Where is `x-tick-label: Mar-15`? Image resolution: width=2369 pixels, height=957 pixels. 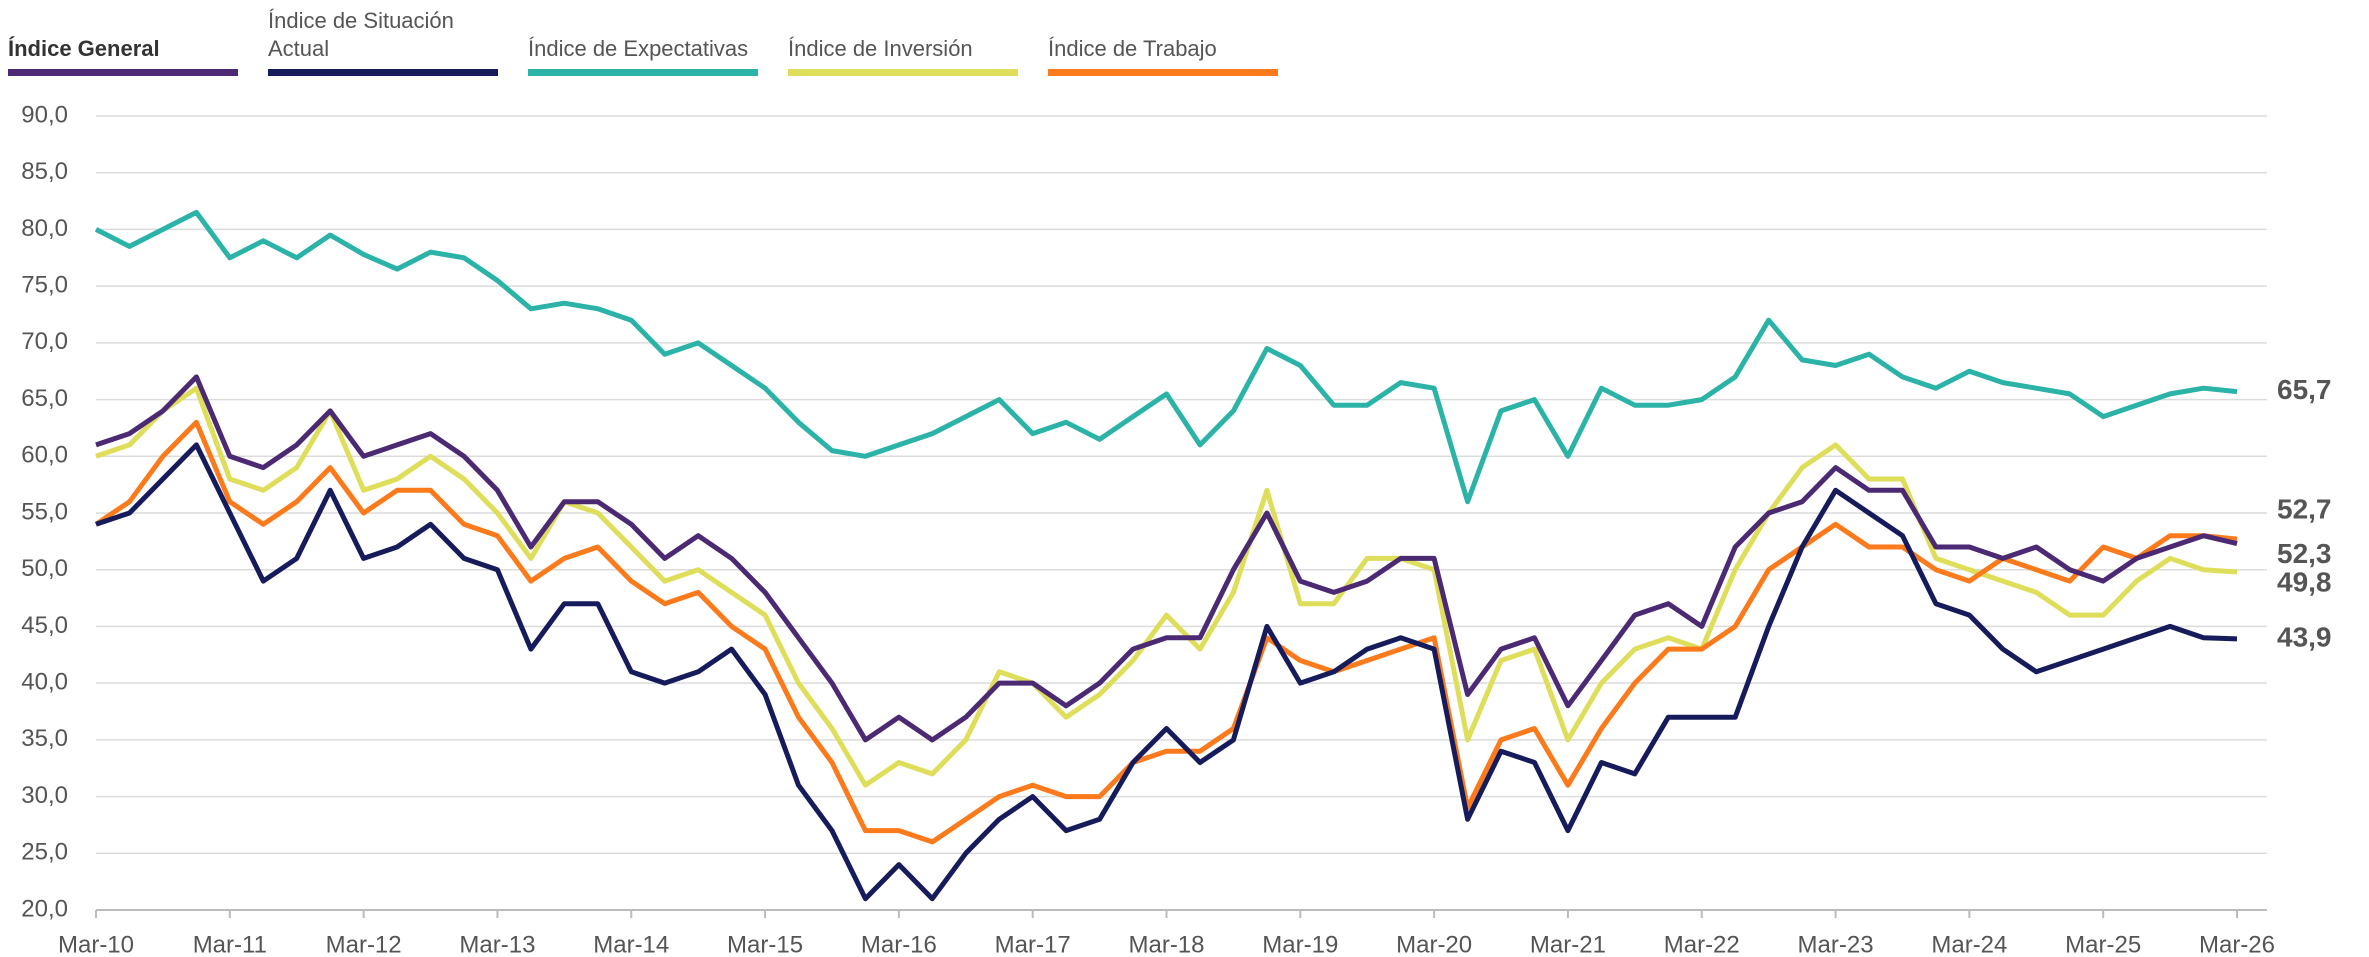 x-tick-label: Mar-15 is located at coordinates (765, 944).